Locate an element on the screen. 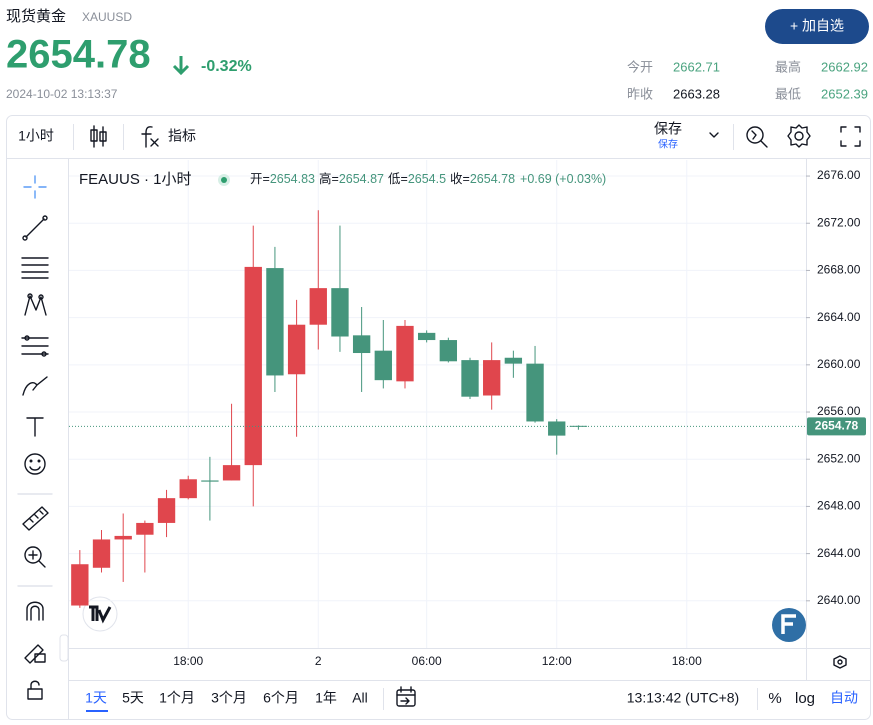 The height and width of the screenshot is (725, 873). stat-value: 2652.39 is located at coordinates (844, 93).